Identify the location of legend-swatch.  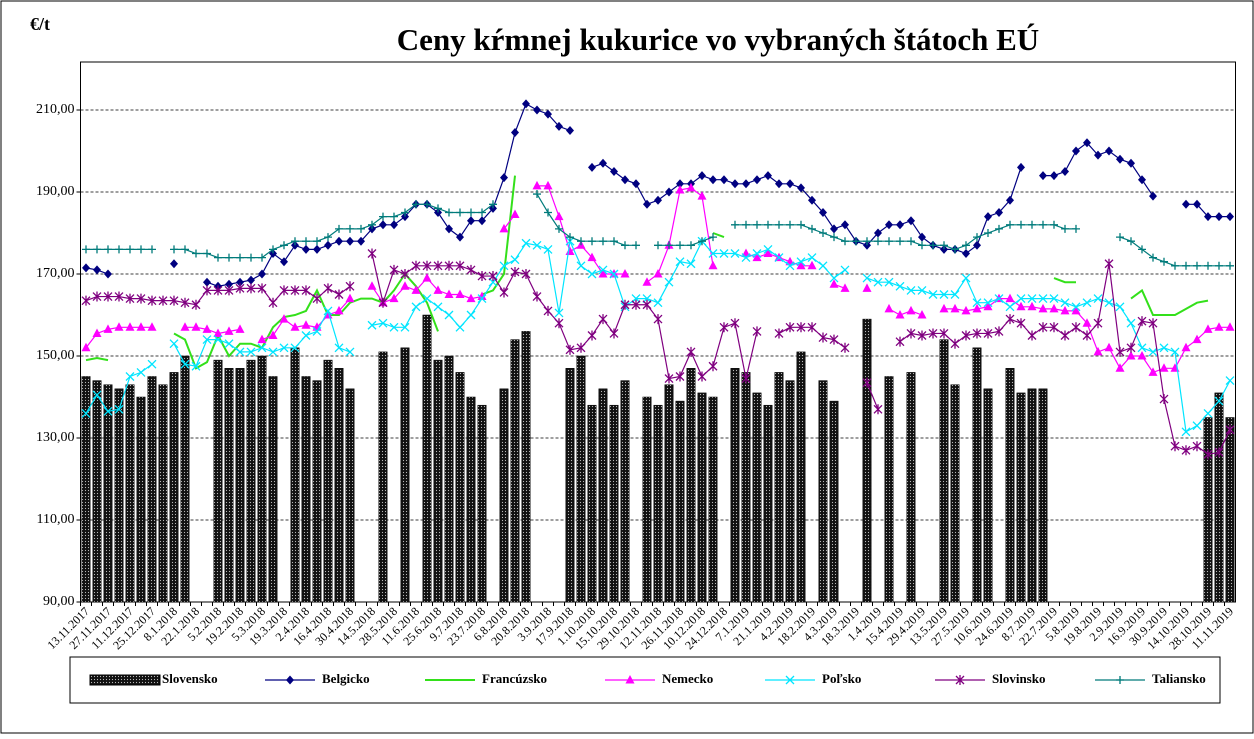
(125, 680).